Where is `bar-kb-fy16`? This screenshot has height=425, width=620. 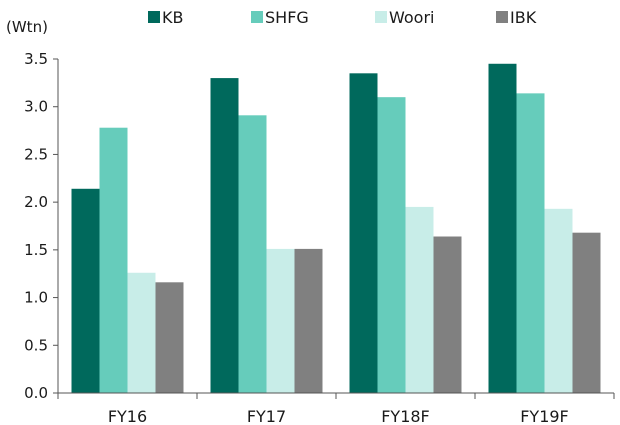 bar-kb-fy16 is located at coordinates (85, 290).